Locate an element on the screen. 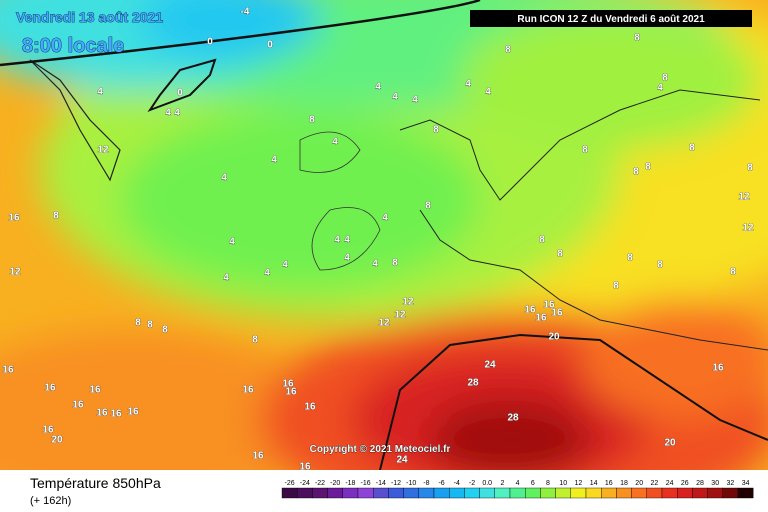 The height and width of the screenshot is (512, 768). colorbar-tick-label: 32 is located at coordinates (731, 483).